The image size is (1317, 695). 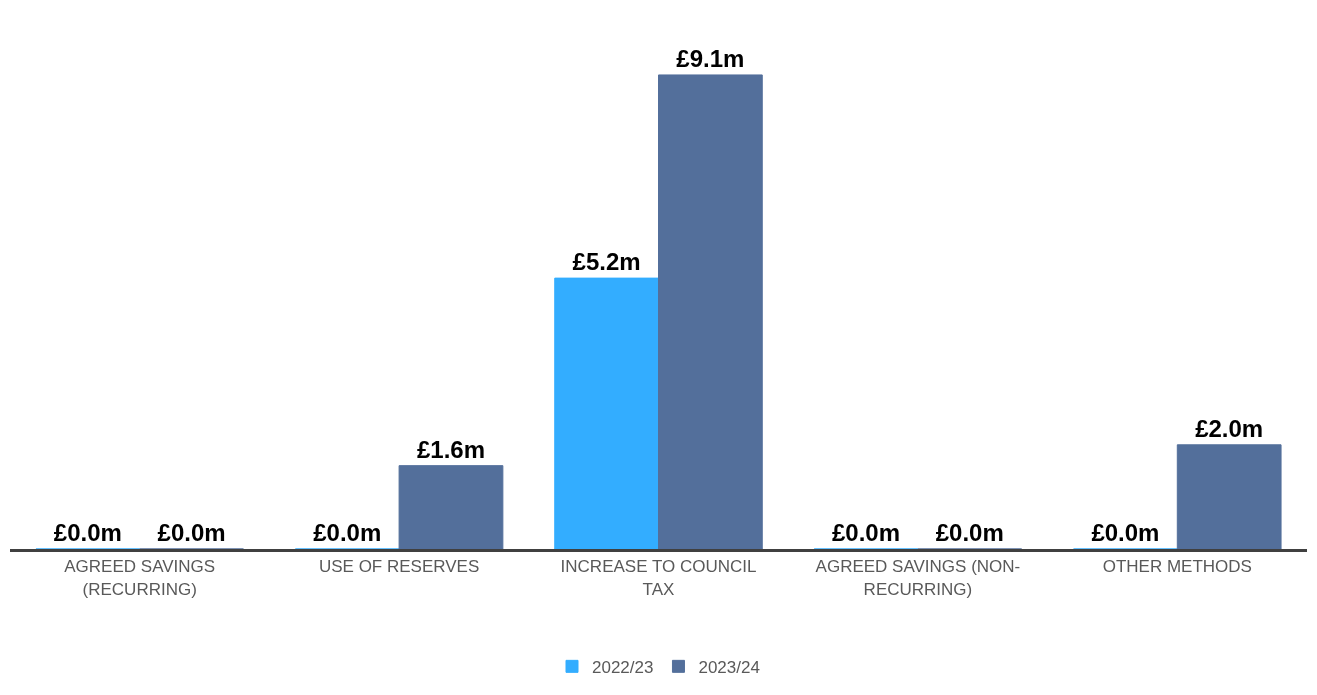 What do you see at coordinates (918, 578) in the screenshot?
I see `x-tick-label: AGREED SAVINGS (NON-RECURRING)` at bounding box center [918, 578].